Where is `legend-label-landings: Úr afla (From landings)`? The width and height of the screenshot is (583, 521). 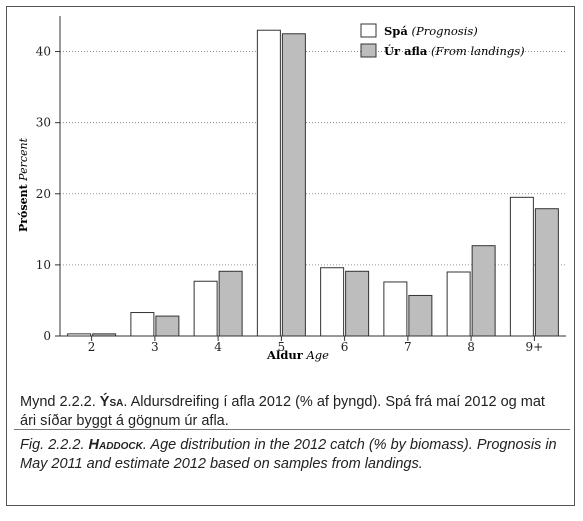
legend-label-landings: Úr afla (From landings) is located at coordinates (454, 51).